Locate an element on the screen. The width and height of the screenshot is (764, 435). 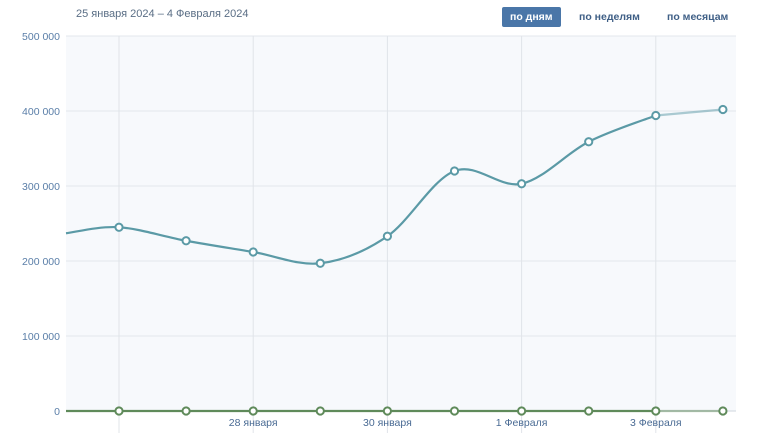
y-tick-label: 100 000 is located at coordinates (41, 337).